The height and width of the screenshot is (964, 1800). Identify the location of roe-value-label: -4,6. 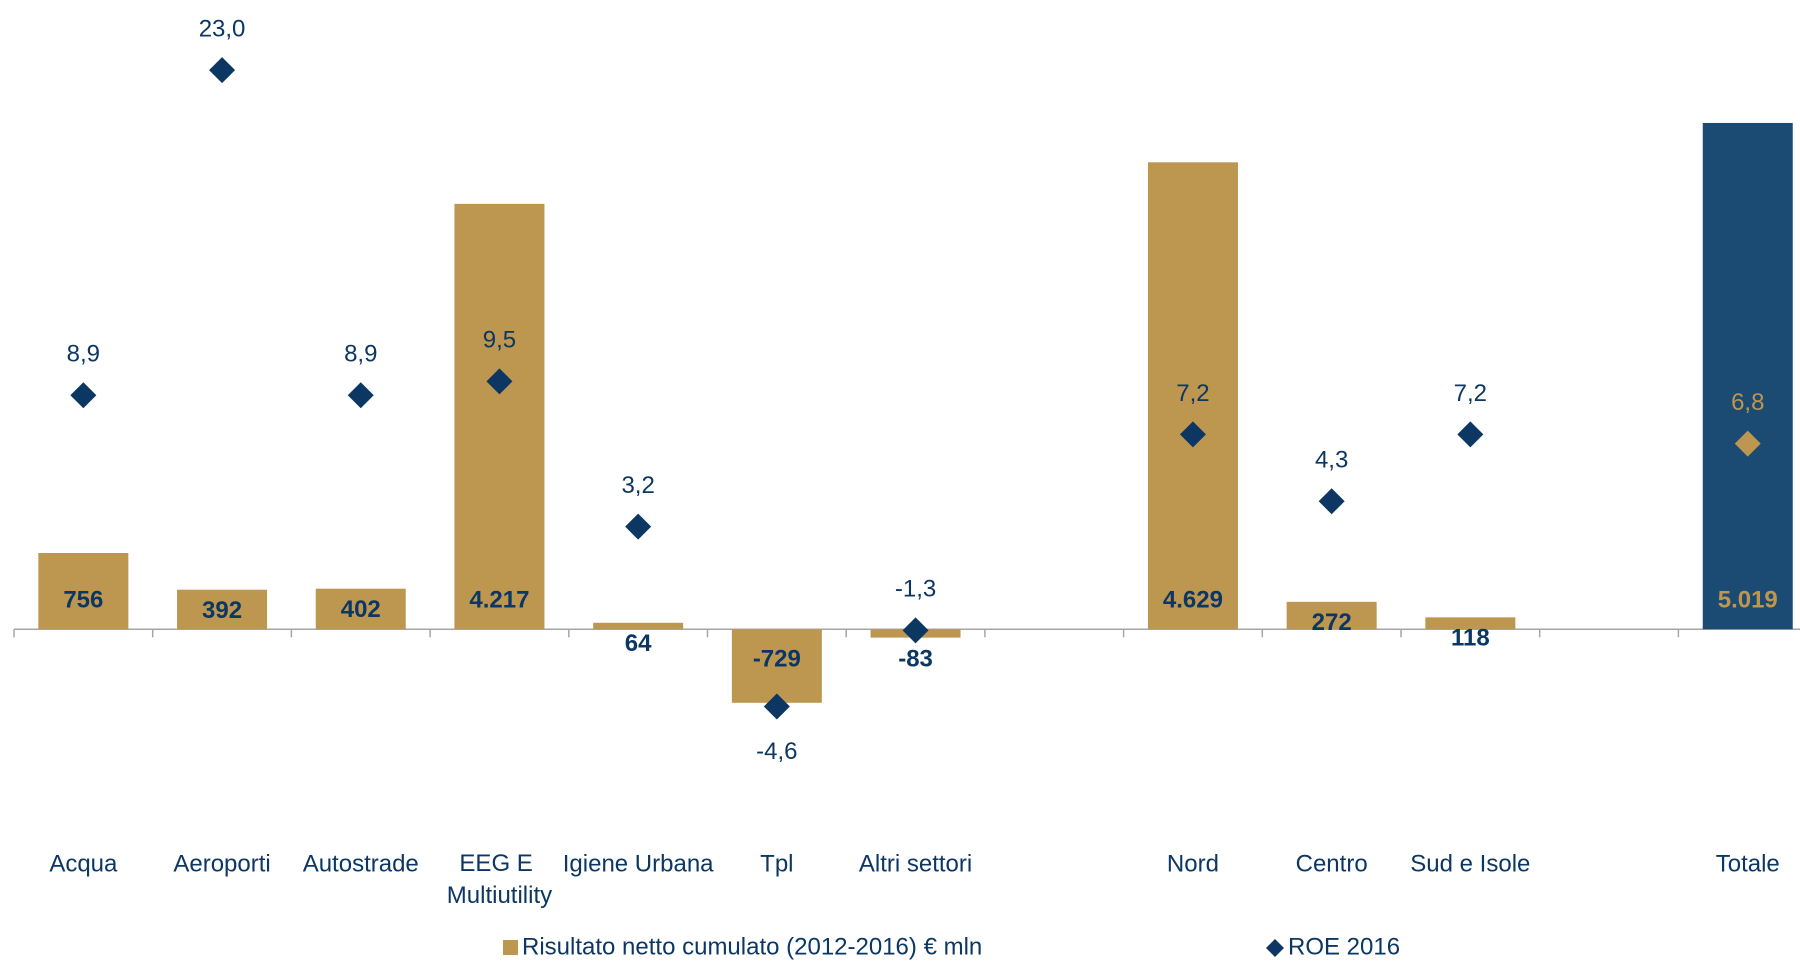
(776, 751).